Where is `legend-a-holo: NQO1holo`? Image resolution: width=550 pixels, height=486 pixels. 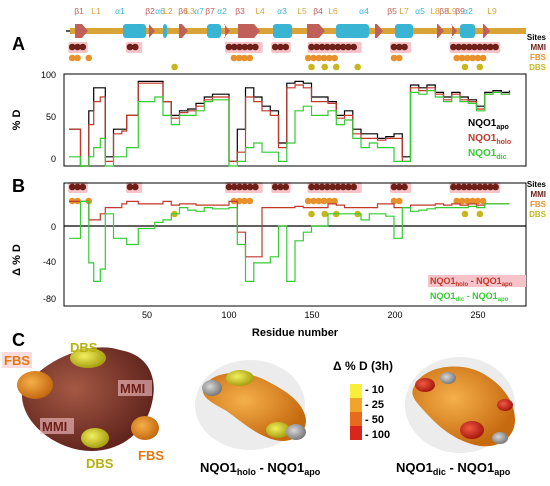
legend-a-holo: NQO1holo is located at coordinates (489, 139).